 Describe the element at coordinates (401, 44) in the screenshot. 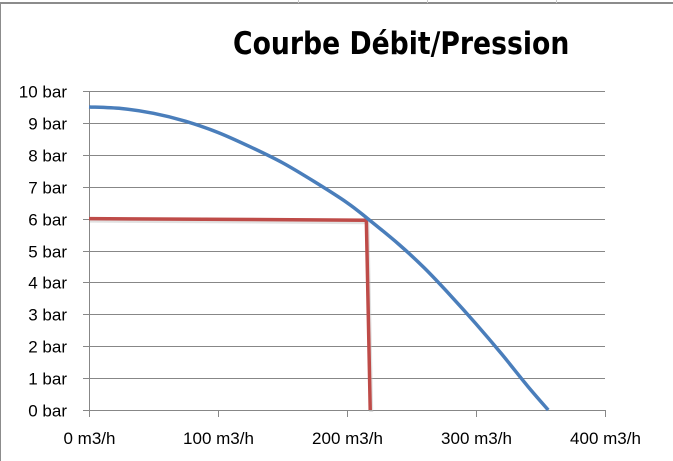

I see `chart-title: Courbe Débit/Pression` at that location.